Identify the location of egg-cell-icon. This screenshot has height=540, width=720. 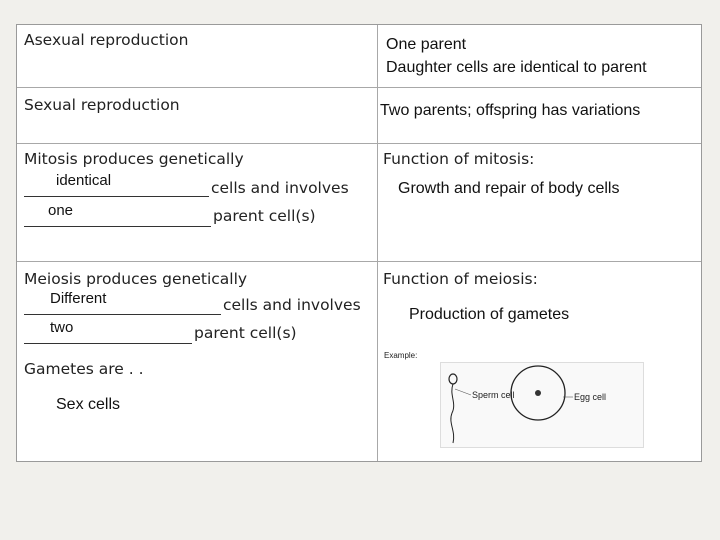
(538, 393).